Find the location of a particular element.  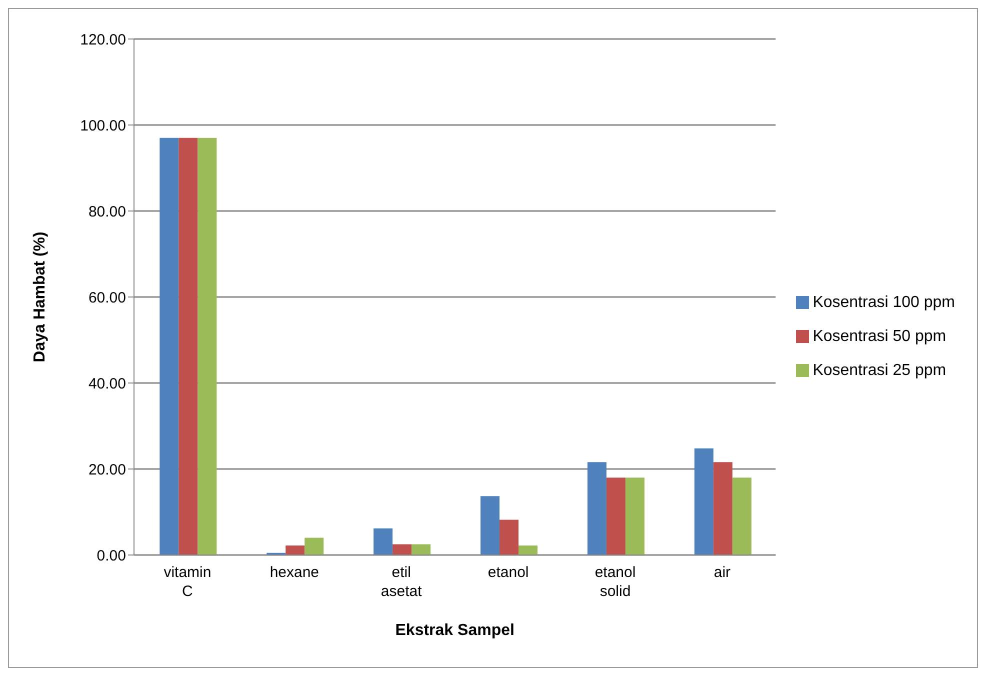

y-tick-label: 0.00 is located at coordinates (111, 555).